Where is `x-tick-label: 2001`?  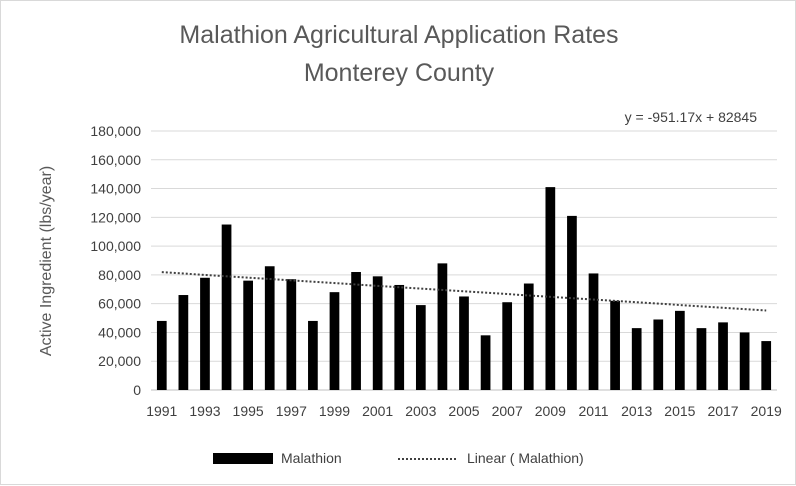
x-tick-label: 2001 is located at coordinates (377, 411).